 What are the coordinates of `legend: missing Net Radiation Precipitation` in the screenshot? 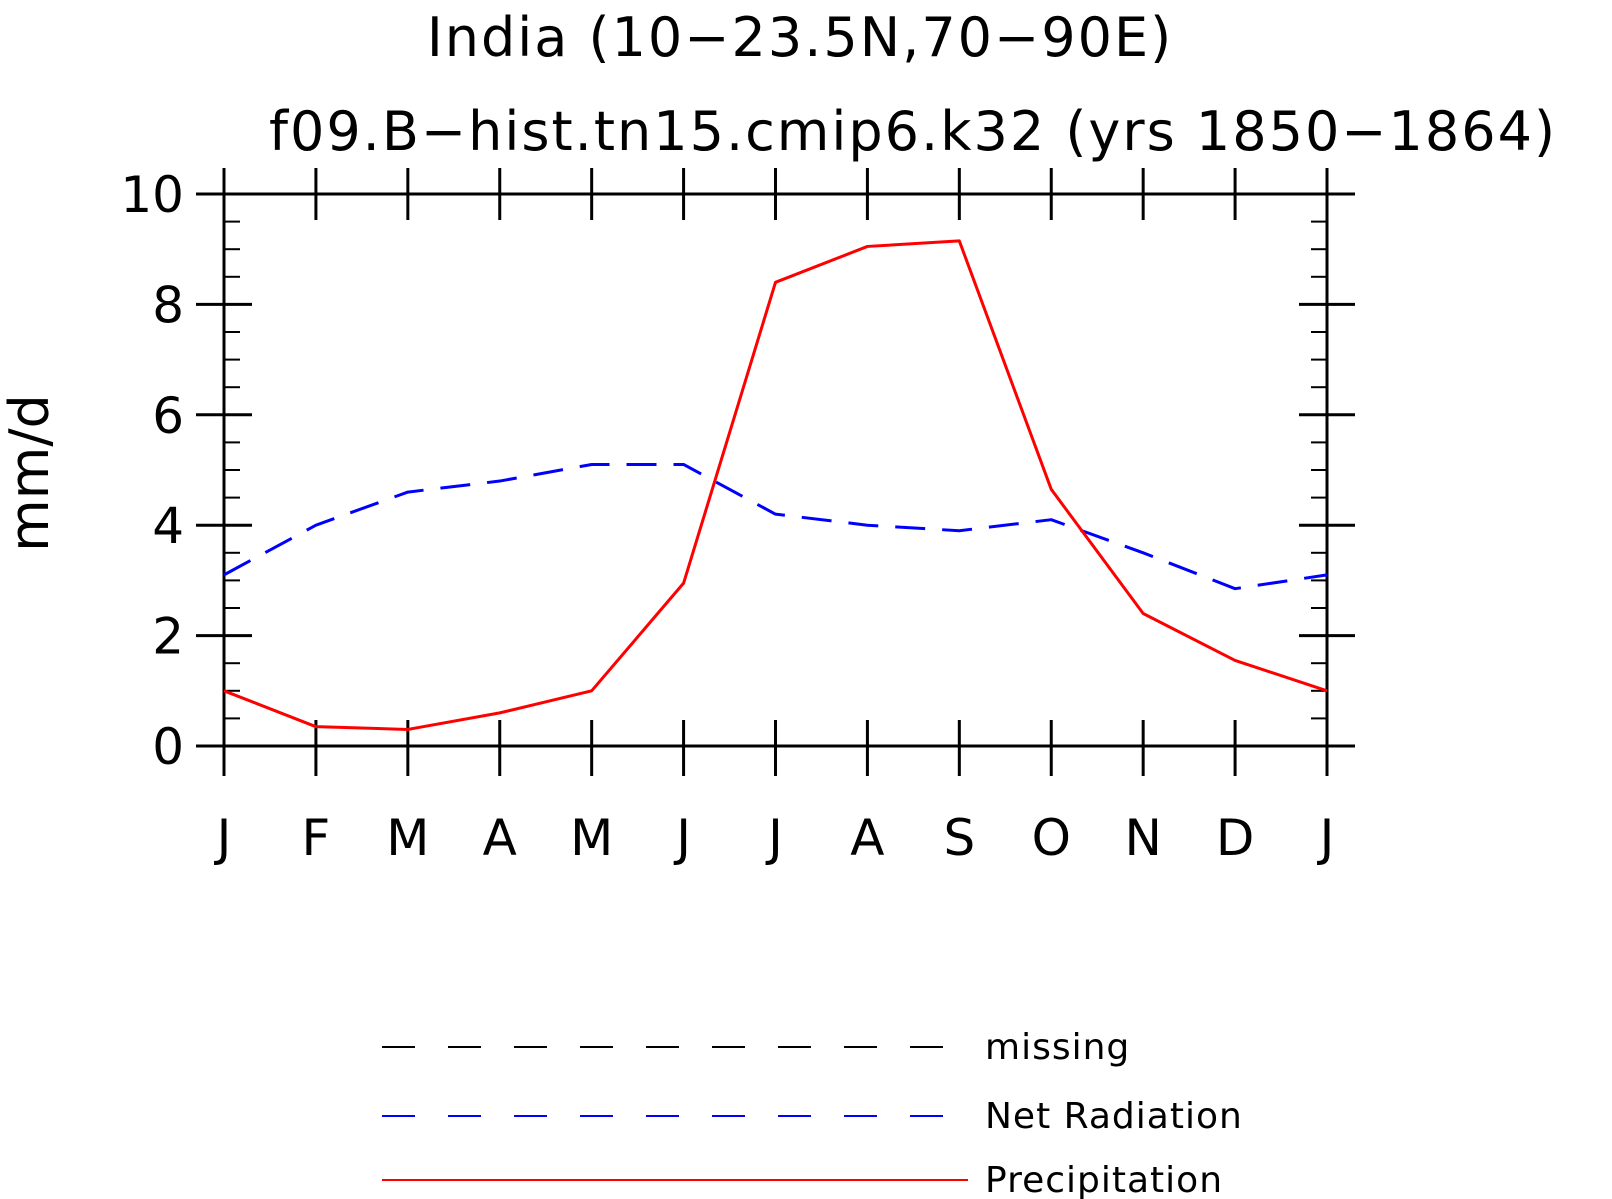 It's located at (812, 1113).